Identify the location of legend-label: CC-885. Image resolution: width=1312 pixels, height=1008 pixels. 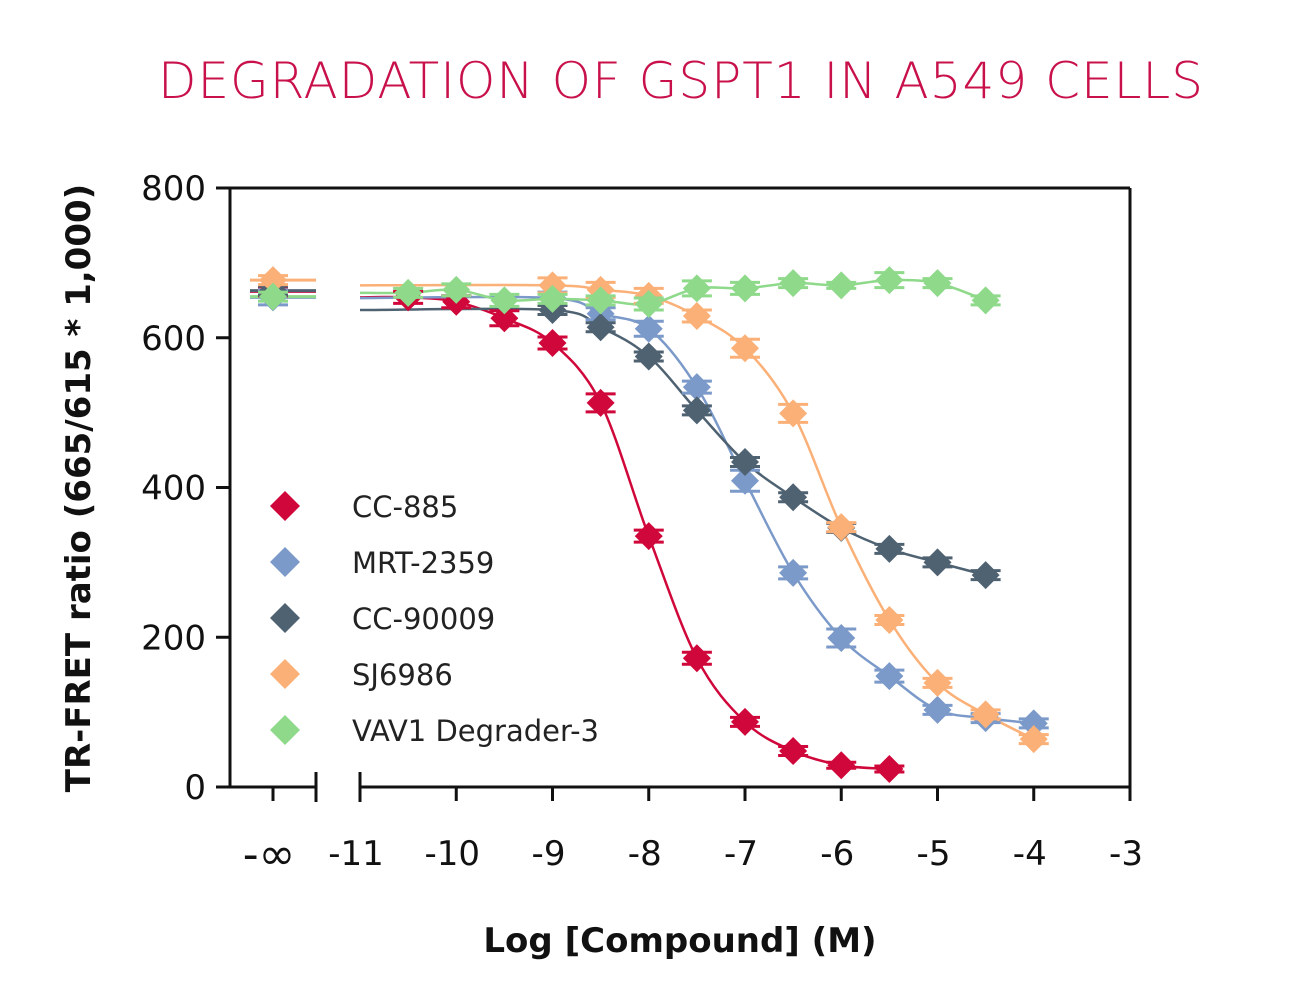
(405, 507).